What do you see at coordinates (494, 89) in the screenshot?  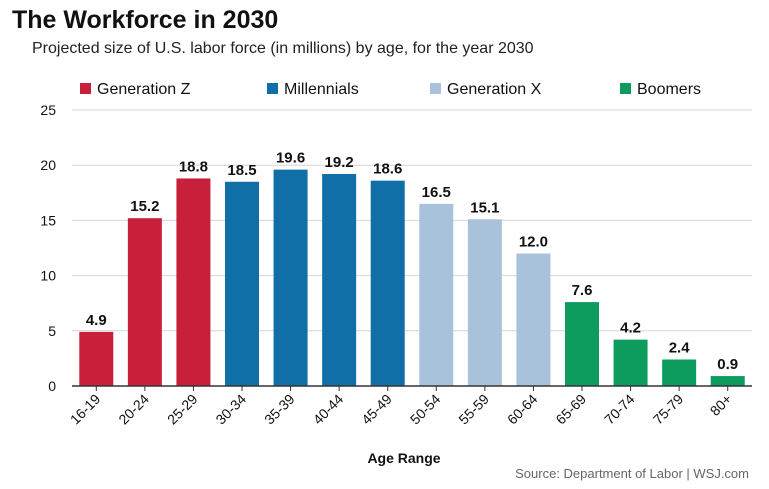 I see `legend-label: Generation X` at bounding box center [494, 89].